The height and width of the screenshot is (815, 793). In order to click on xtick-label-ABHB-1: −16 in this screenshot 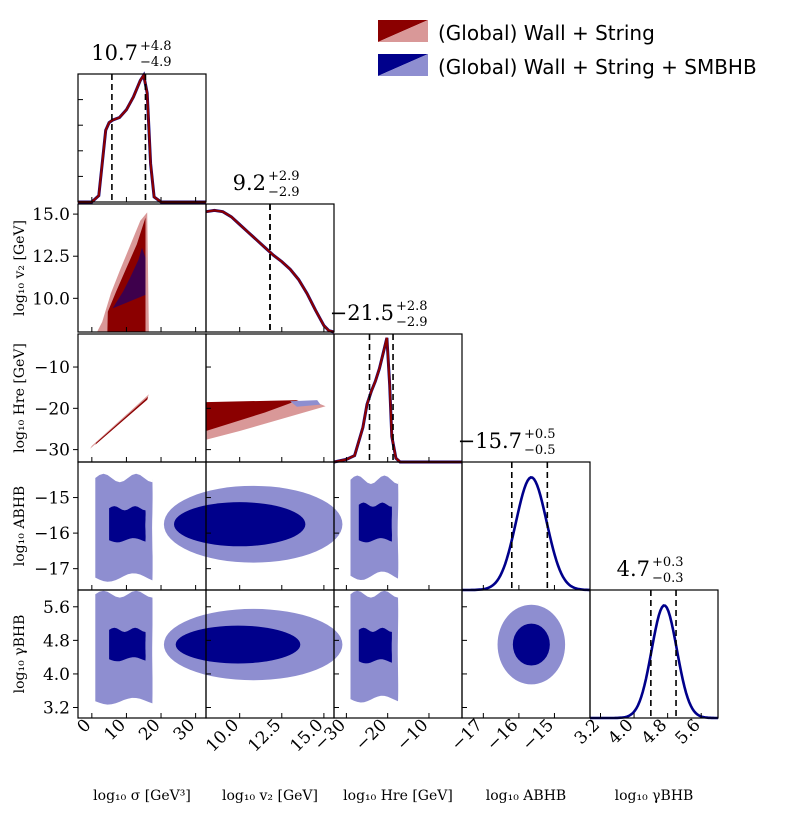, I will do `click(503, 735)`.